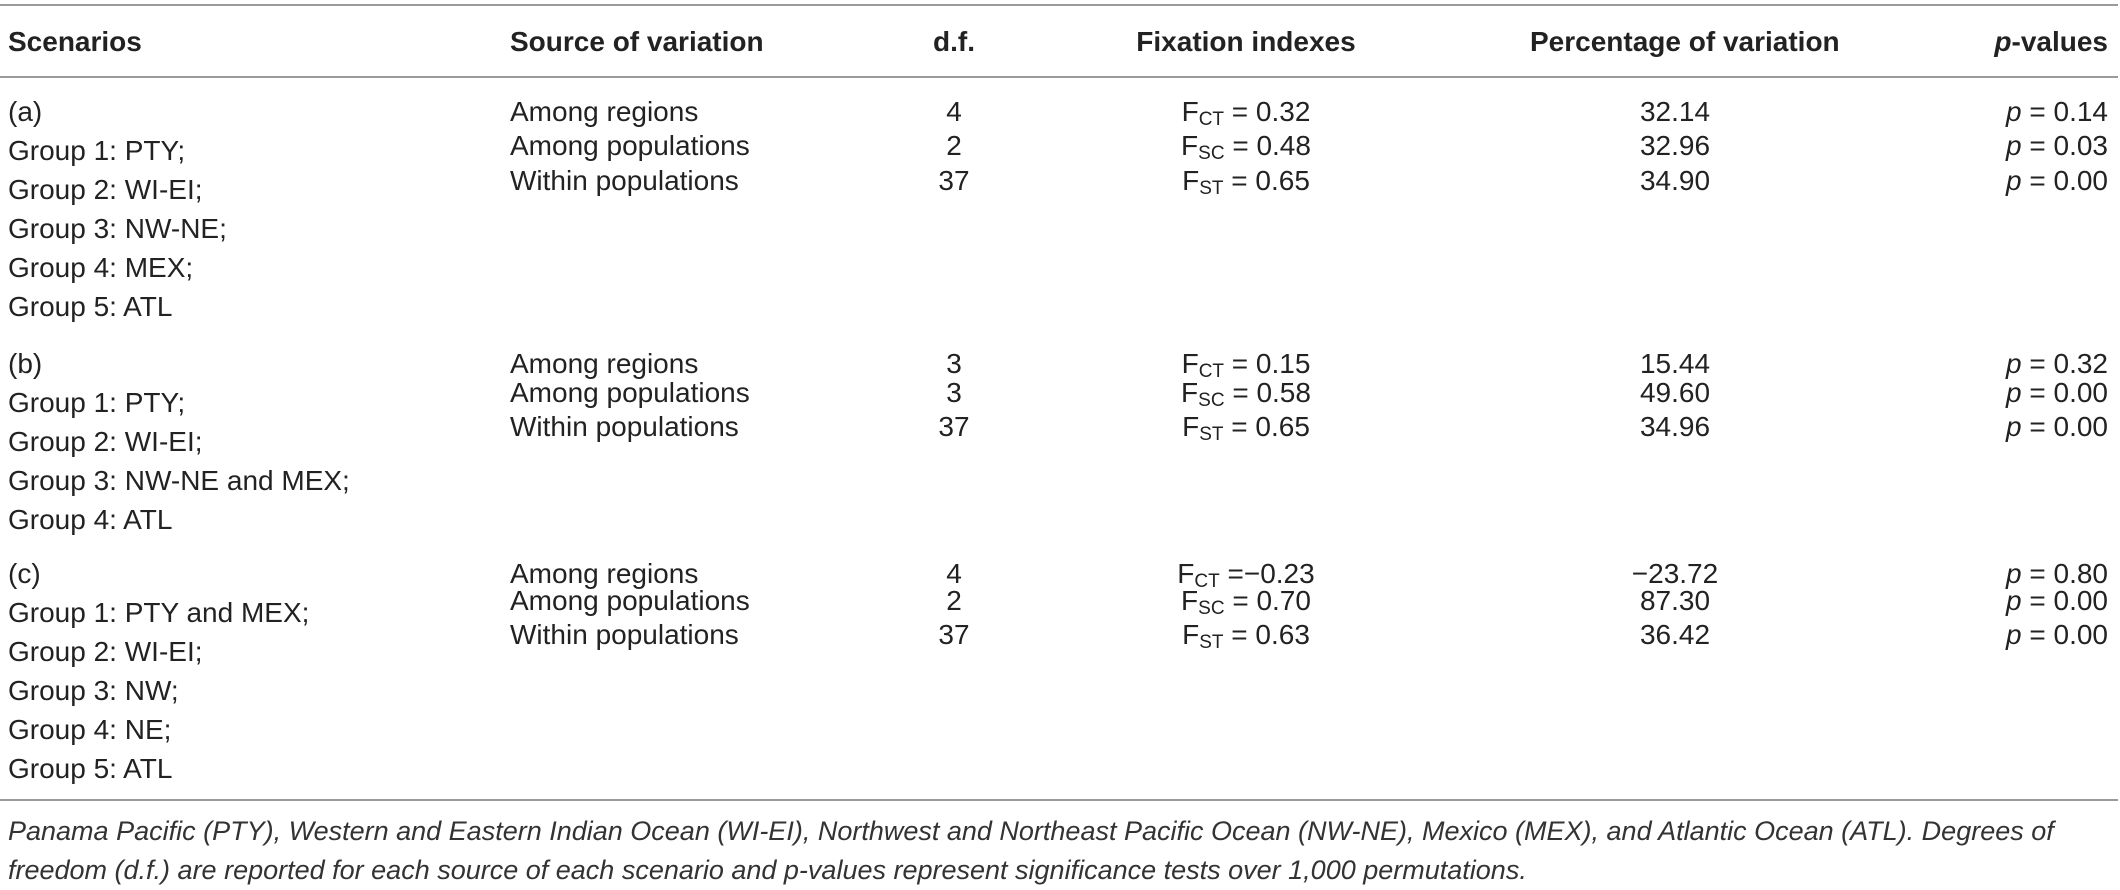 The width and height of the screenshot is (2120, 890). What do you see at coordinates (1675, 634) in the screenshot?
I see `percentage-cell: 36.42` at bounding box center [1675, 634].